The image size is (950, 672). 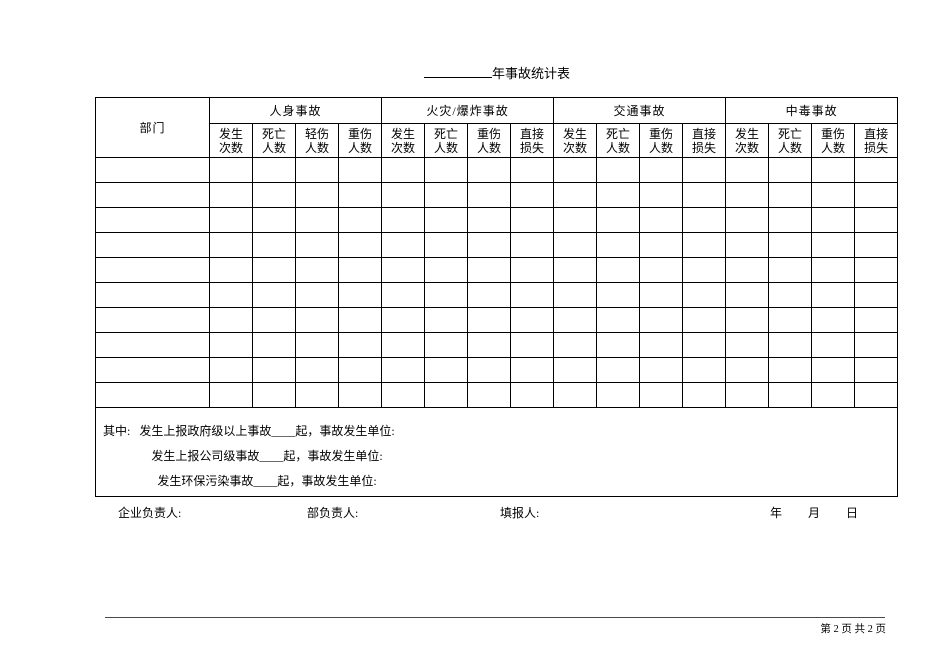 What do you see at coordinates (267, 481) in the screenshot?
I see `note-line-environment: 发生环保污染事故____起，事故发生单位:` at bounding box center [267, 481].